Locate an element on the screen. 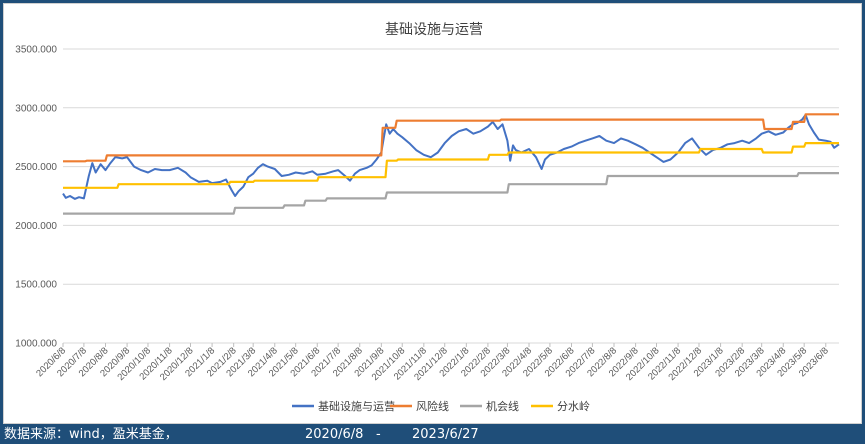 Image resolution: width=865 pixels, height=444 pixels. footer: 数据来源：wind，盈米基金， 2020/6/8 - 2023/6/27 is located at coordinates (432, 434).